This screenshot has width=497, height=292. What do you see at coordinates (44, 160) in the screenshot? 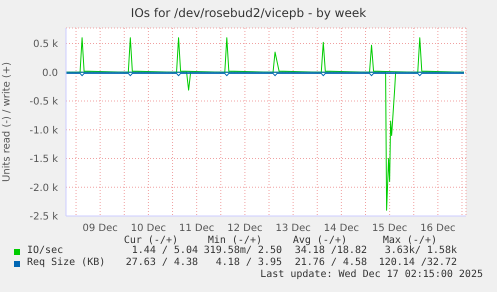
I see `y-tick-label: -1.5 k` at bounding box center [44, 160].